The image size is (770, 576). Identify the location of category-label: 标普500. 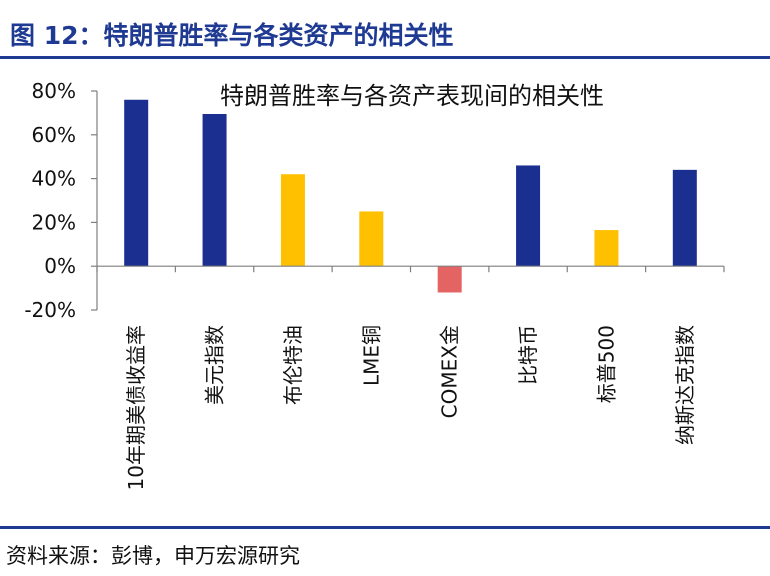
(606, 364).